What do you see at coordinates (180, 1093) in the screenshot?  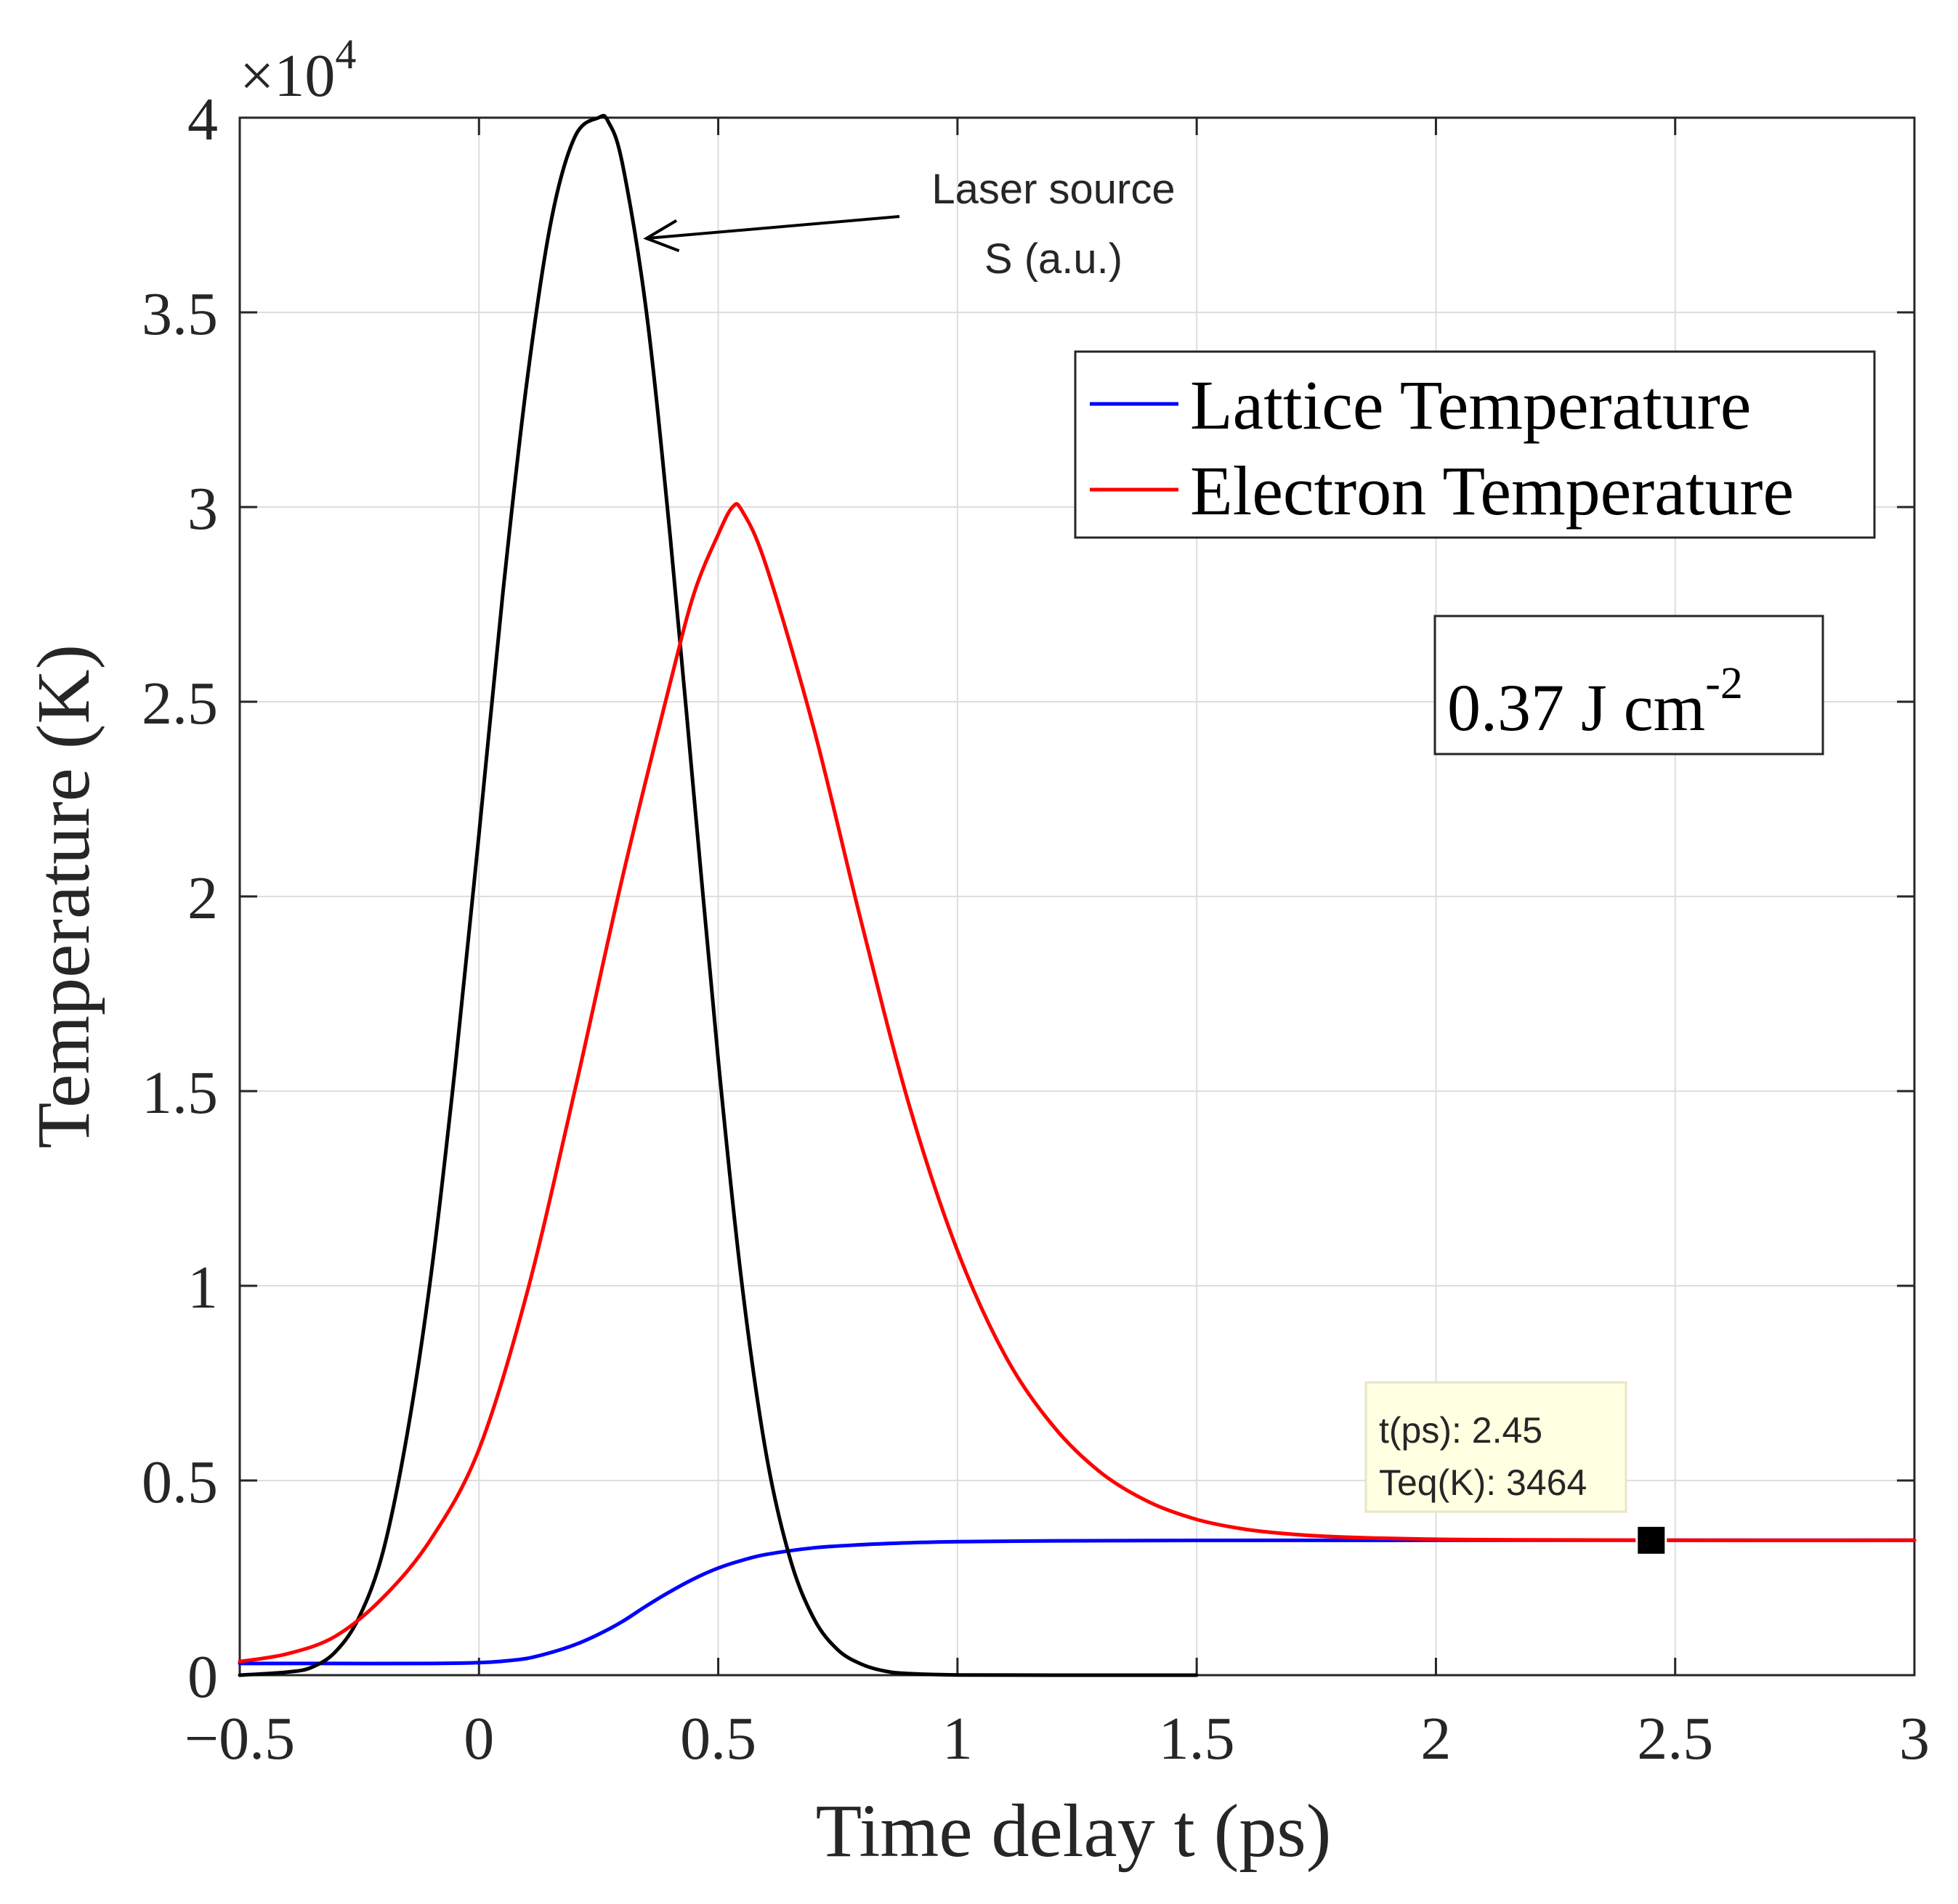 I see `y-tick-label: 1.5` at bounding box center [180, 1093].